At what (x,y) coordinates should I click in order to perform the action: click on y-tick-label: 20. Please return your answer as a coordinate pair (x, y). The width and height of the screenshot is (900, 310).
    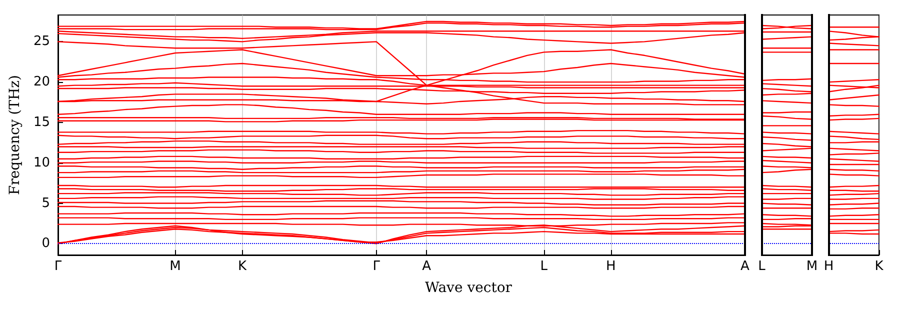
    Looking at the image, I should click on (41, 82).